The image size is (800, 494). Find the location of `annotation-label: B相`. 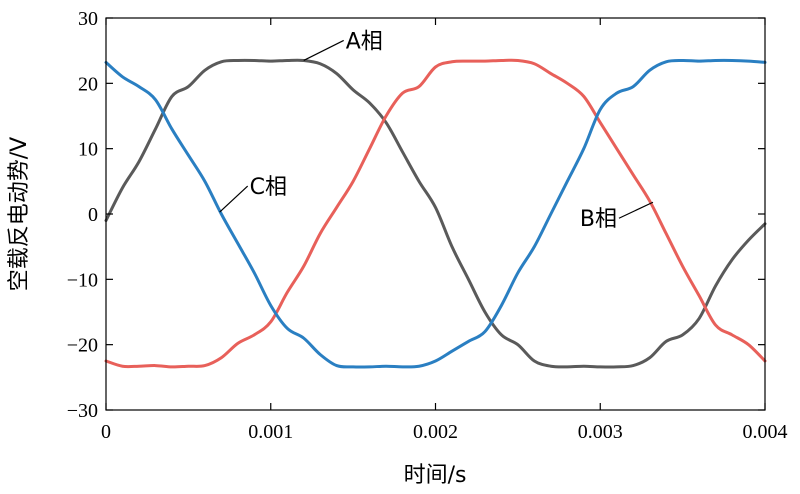

annotation-label: B相 is located at coordinates (598, 219).